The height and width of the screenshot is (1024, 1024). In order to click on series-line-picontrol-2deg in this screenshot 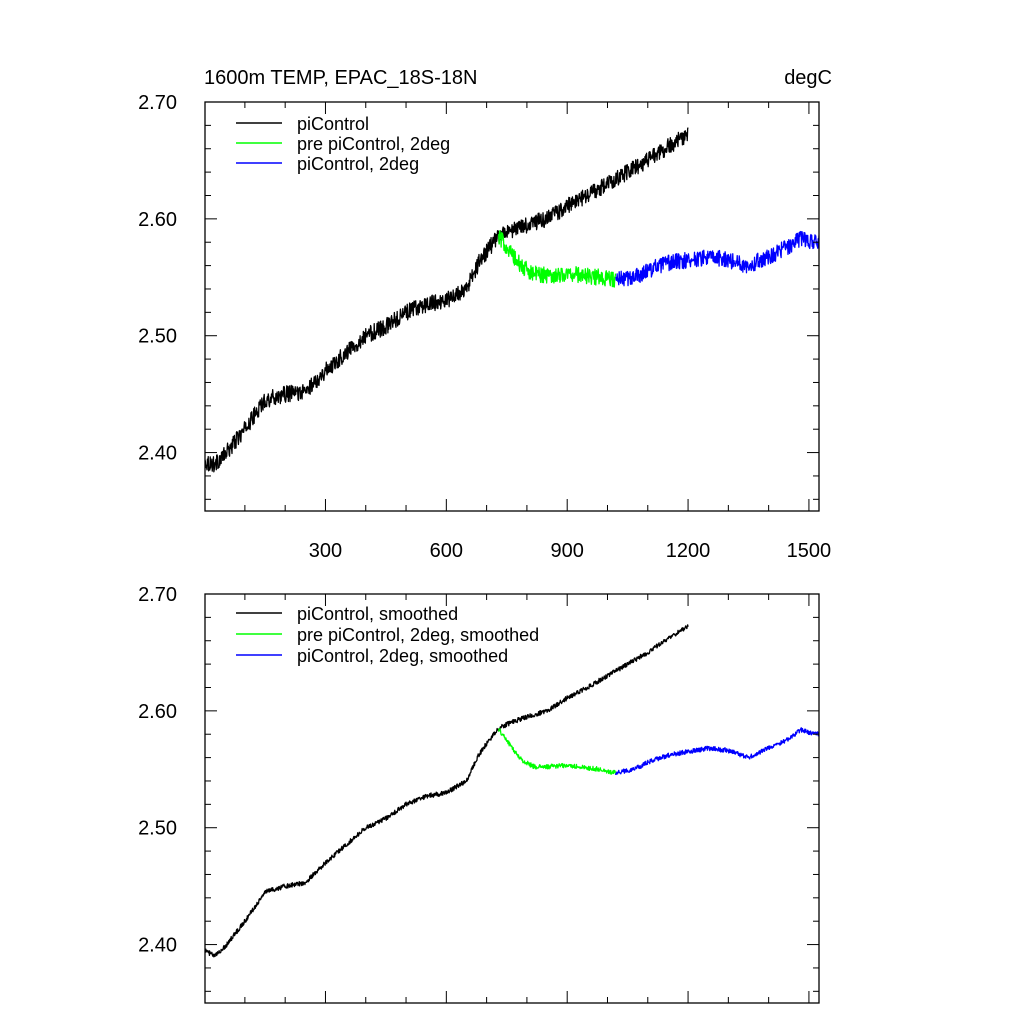, I will do `click(717, 258)`.